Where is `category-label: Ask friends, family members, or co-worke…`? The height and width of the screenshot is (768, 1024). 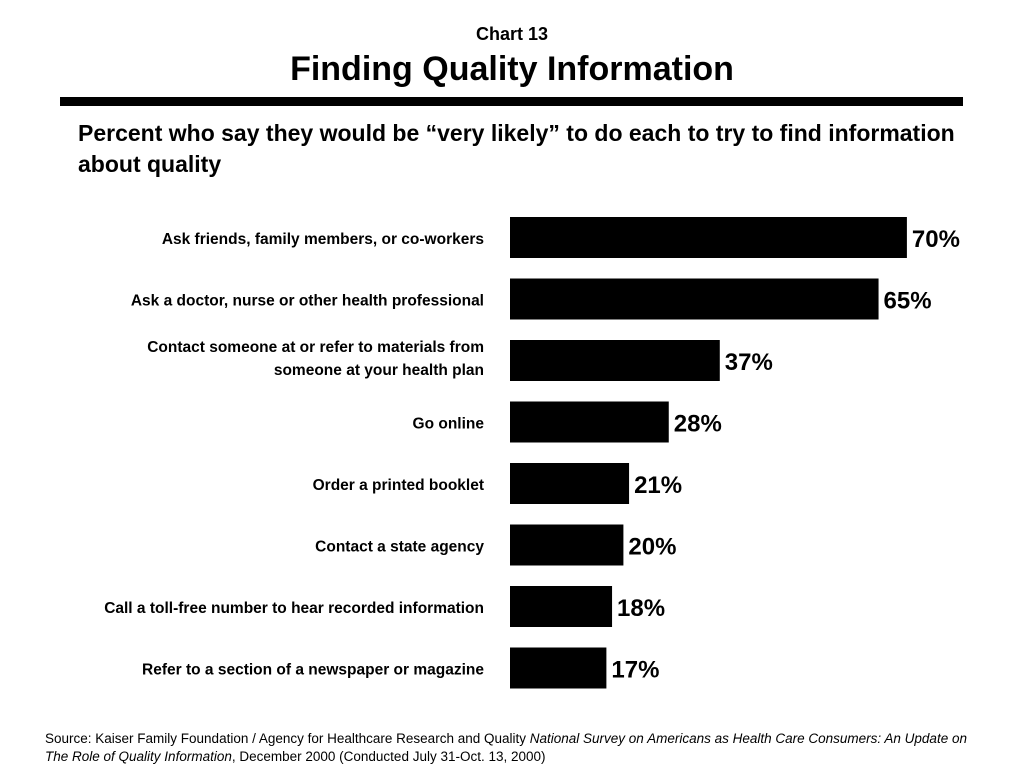 category-label: Ask friends, family members, or co-worke… is located at coordinates (323, 239).